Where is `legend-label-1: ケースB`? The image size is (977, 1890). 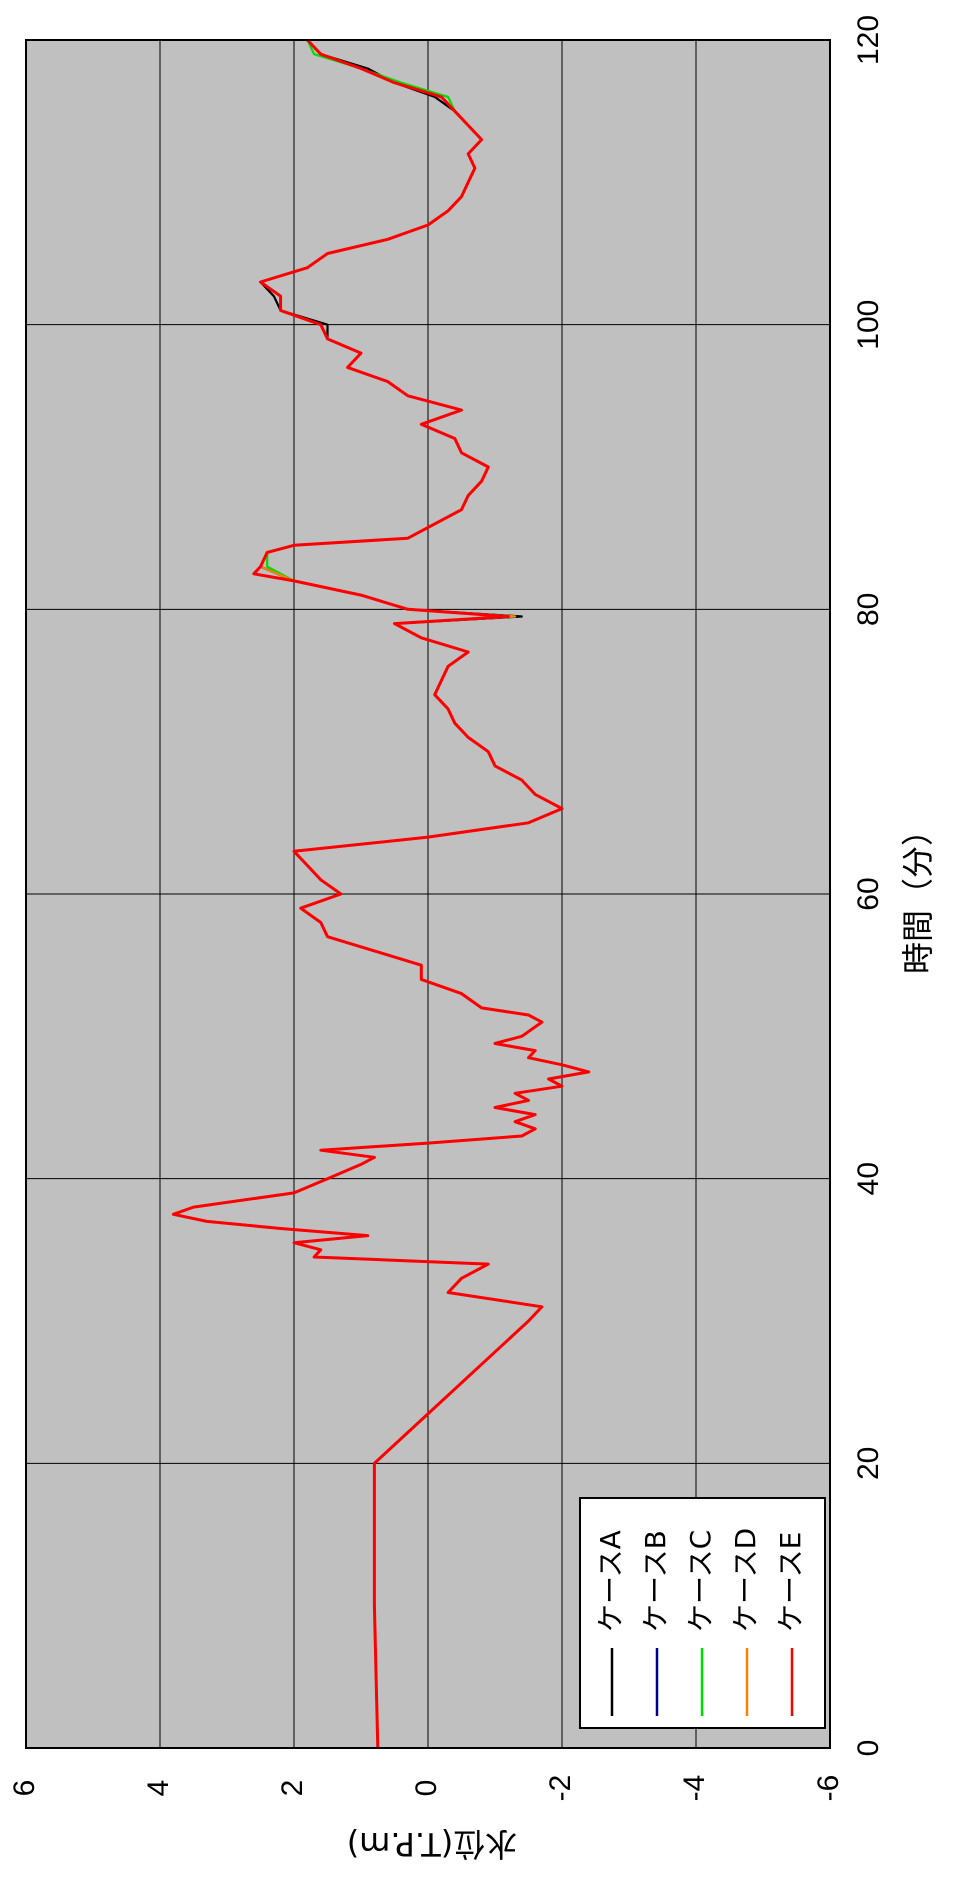 legend-label-1: ケースB is located at coordinates (655, 1581).